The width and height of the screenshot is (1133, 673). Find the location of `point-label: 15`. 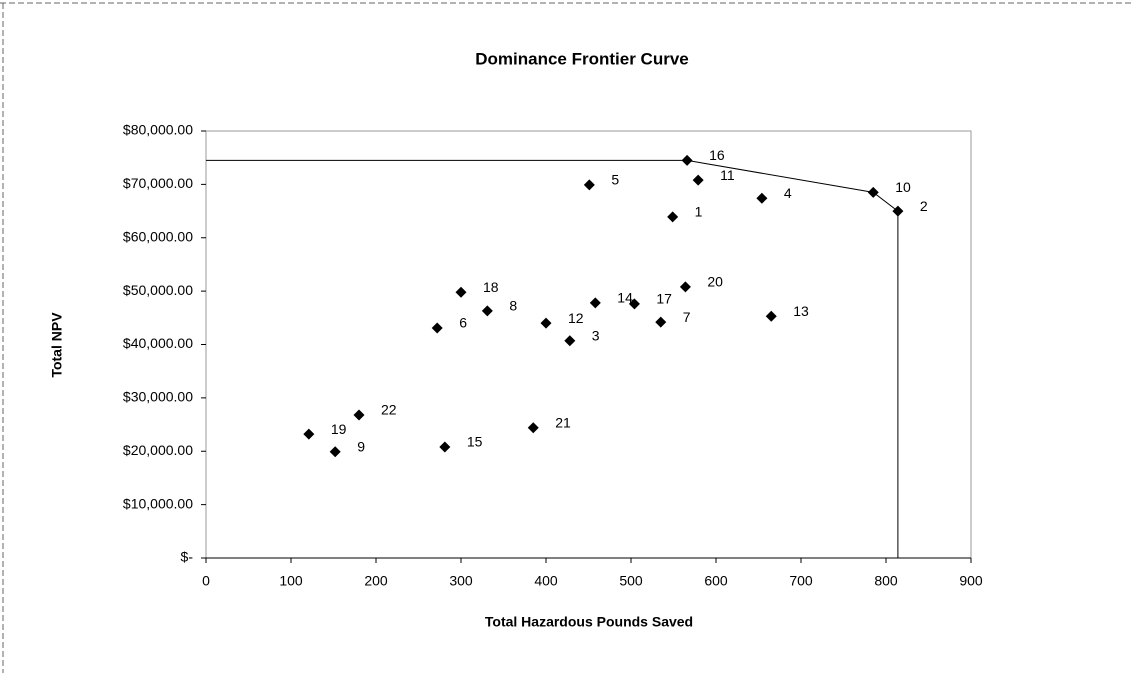

point-label: 15 is located at coordinates (475, 442).